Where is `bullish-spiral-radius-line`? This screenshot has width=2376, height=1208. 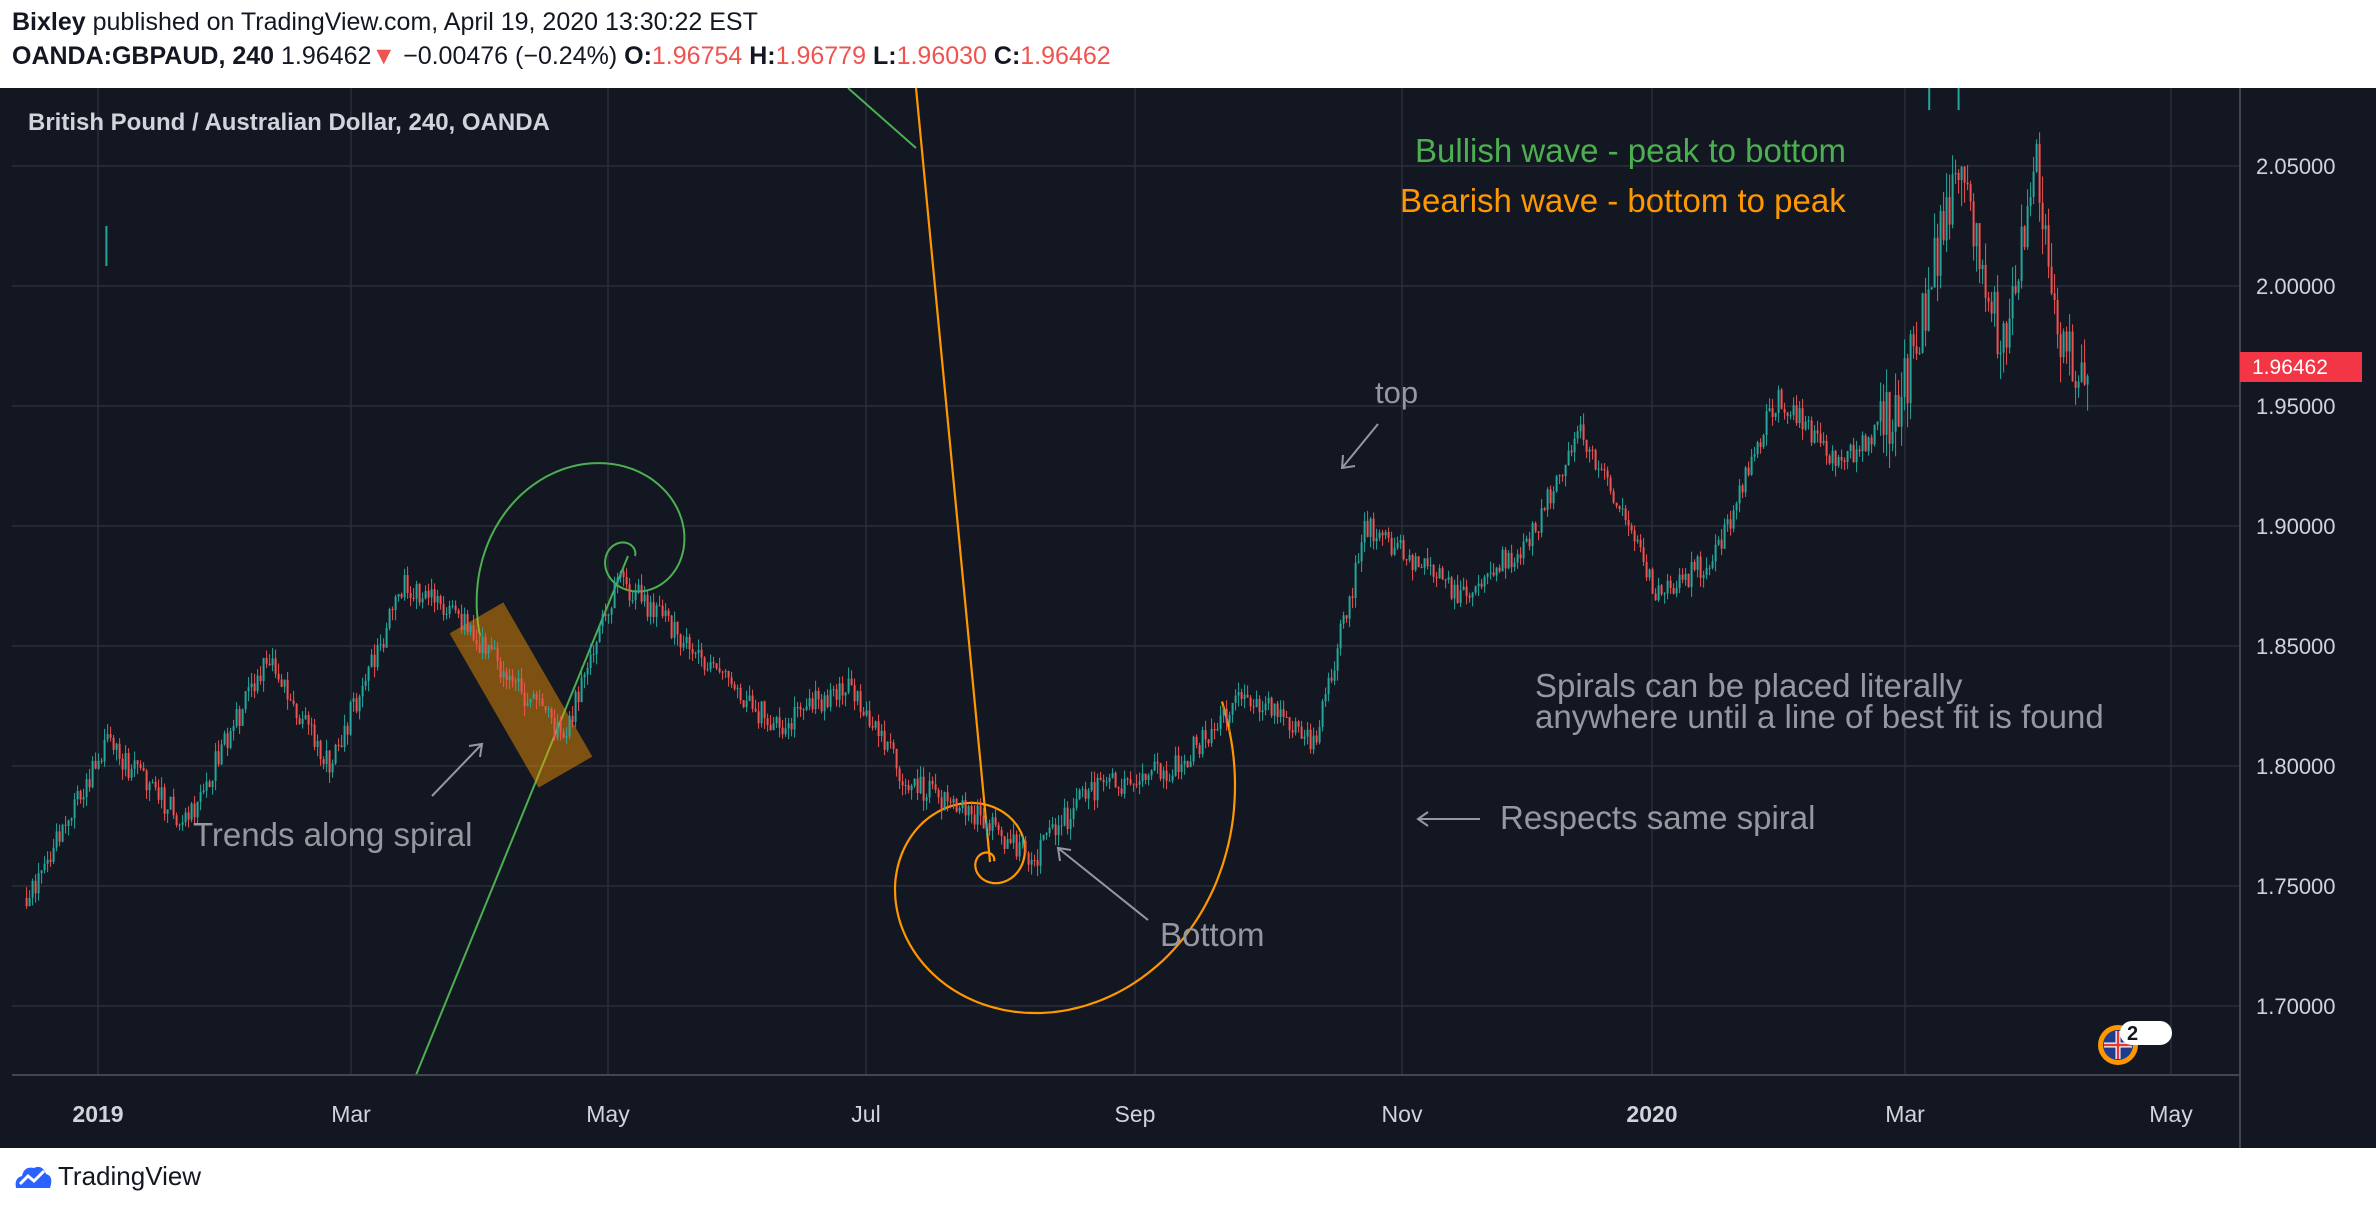 bullish-spiral-radius-line is located at coordinates (522, 815).